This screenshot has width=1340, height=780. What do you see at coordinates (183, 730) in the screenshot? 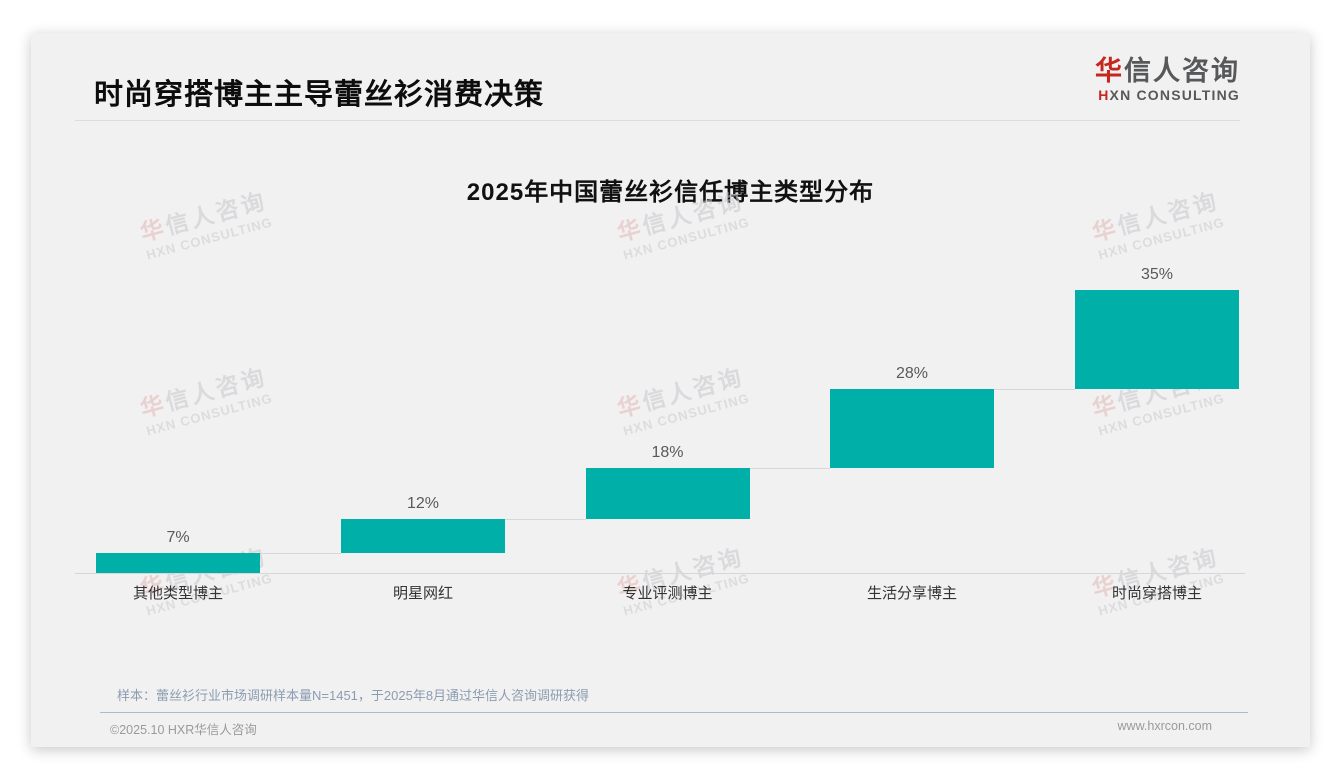
I see `copyright-text: ©2025.10 HXR华信人咨询` at bounding box center [183, 730].